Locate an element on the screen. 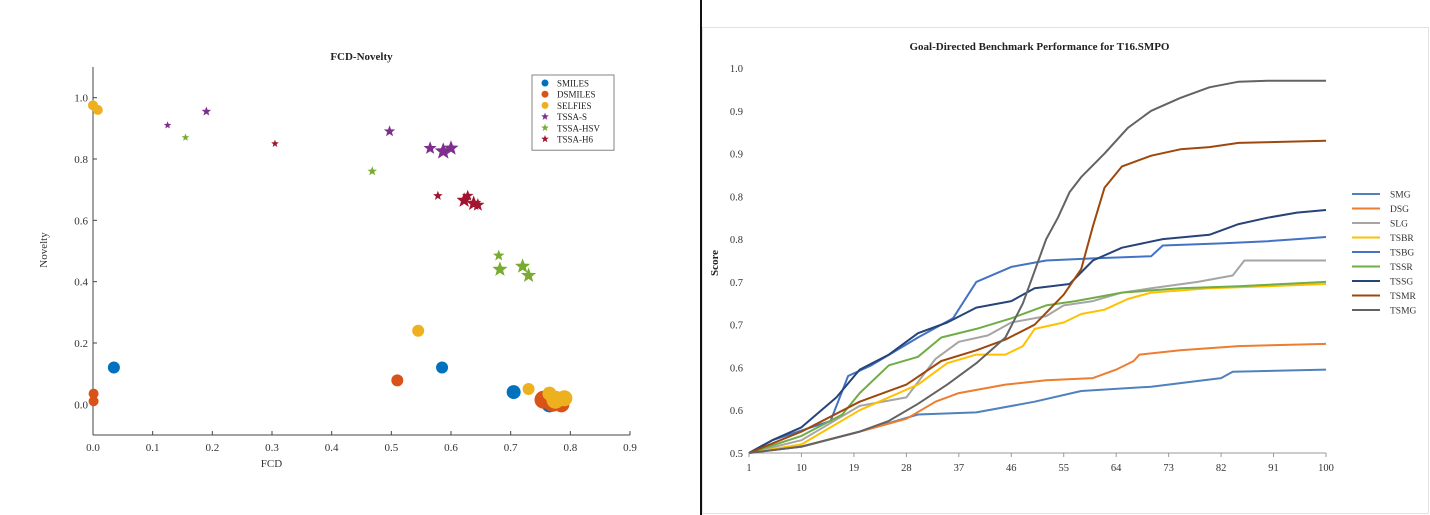 Image resolution: width=1430 pixels, height=515 pixels. series-line-tsbr is located at coordinates (1037, 368).